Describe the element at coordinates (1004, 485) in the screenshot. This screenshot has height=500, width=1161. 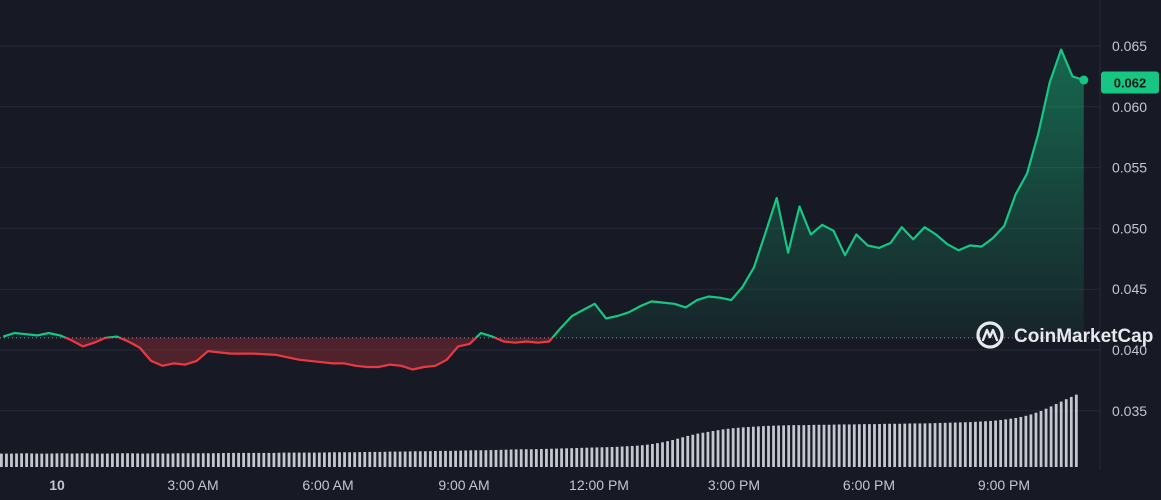
I see `x-tick-label: 9:00 PM` at that location.